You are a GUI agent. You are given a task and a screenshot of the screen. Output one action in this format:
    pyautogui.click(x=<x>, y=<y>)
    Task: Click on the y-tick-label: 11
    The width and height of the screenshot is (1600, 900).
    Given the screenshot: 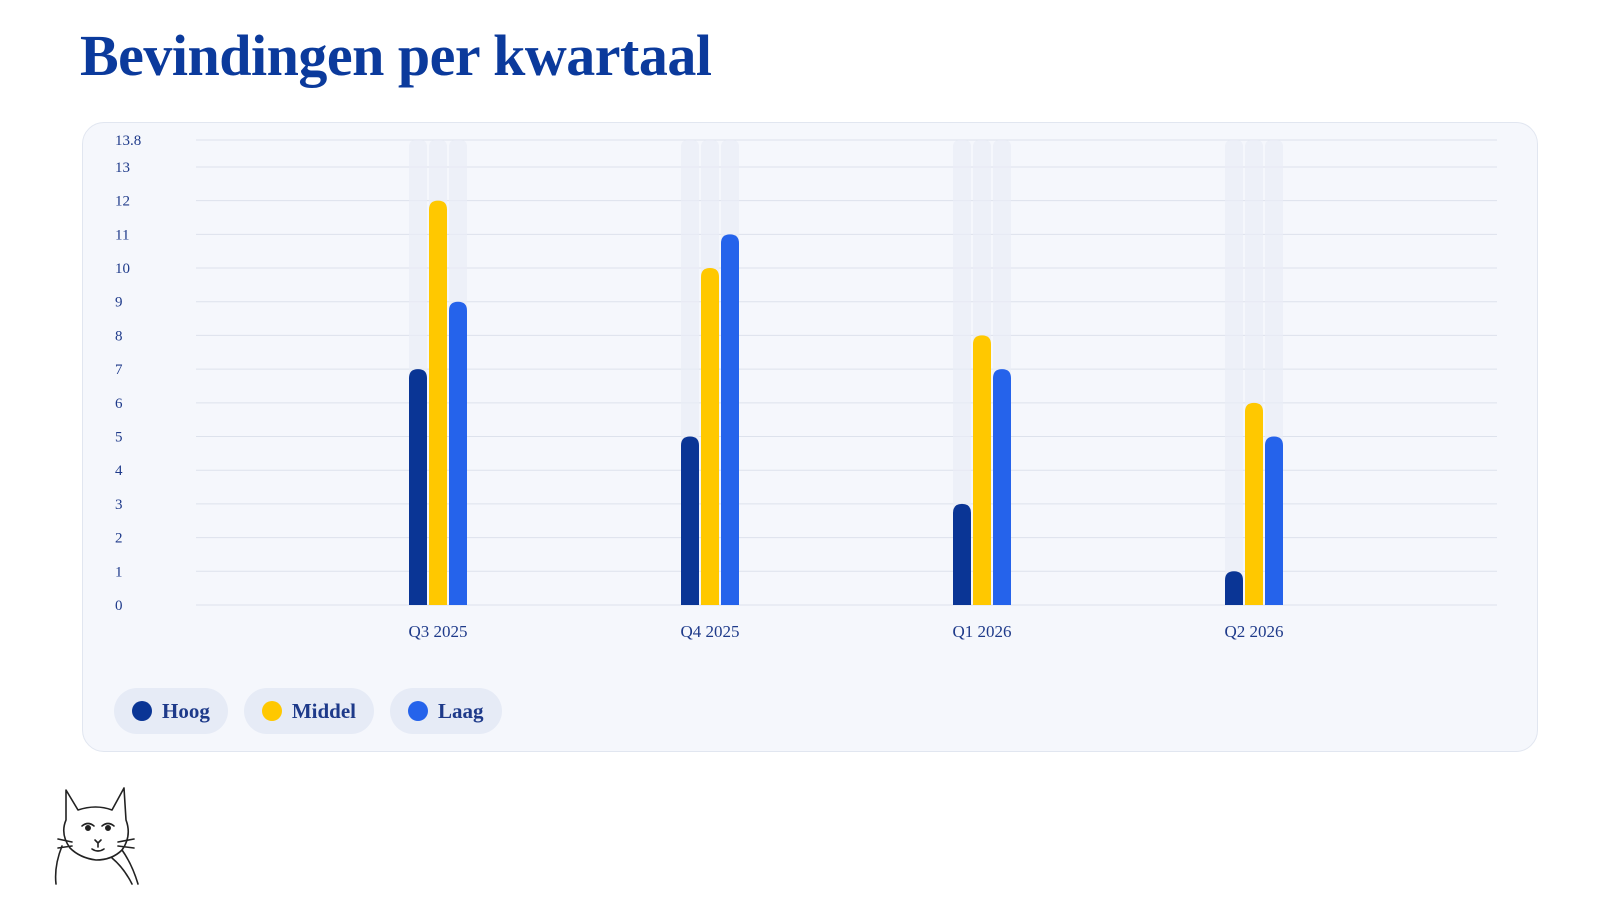 What is the action you would take?
    pyautogui.click(x=122, y=235)
    